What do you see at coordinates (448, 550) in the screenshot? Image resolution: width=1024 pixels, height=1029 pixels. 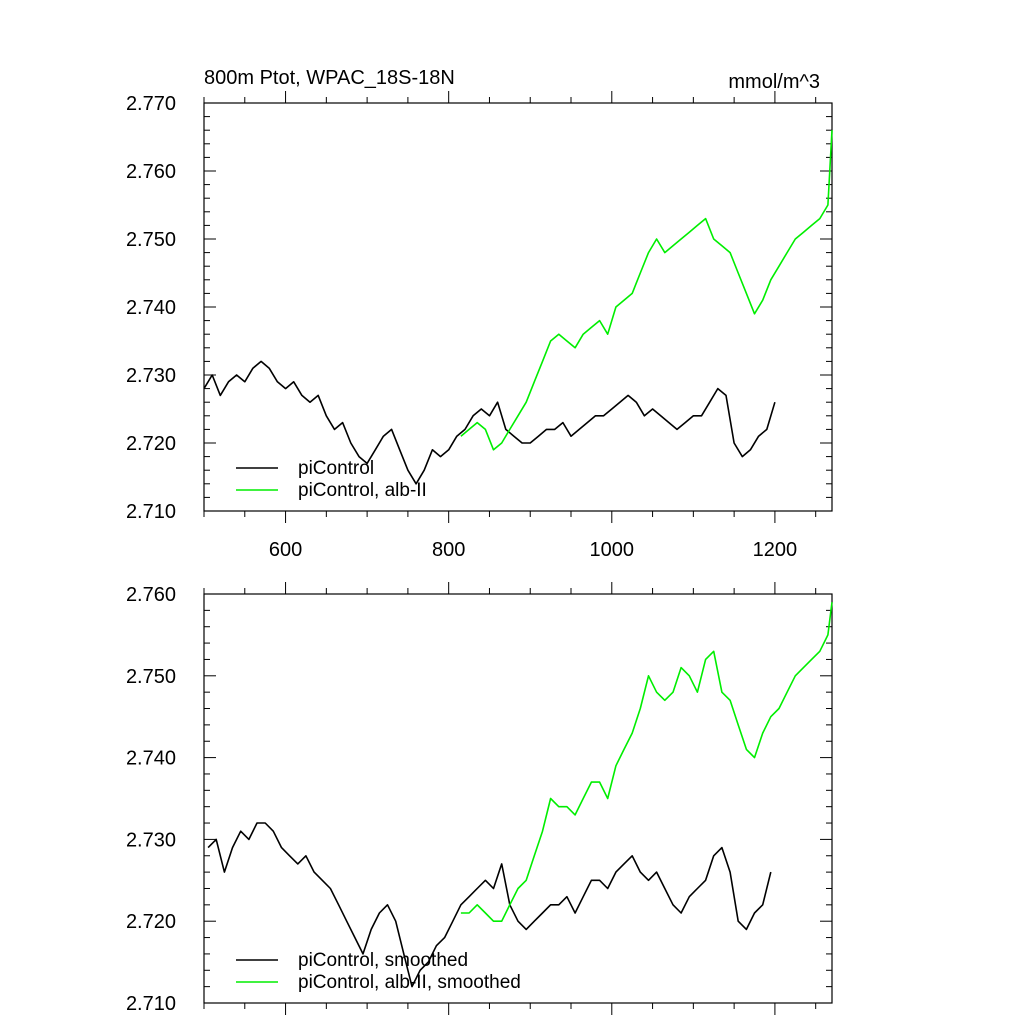 I see `x-tick-label: 800` at bounding box center [448, 550].